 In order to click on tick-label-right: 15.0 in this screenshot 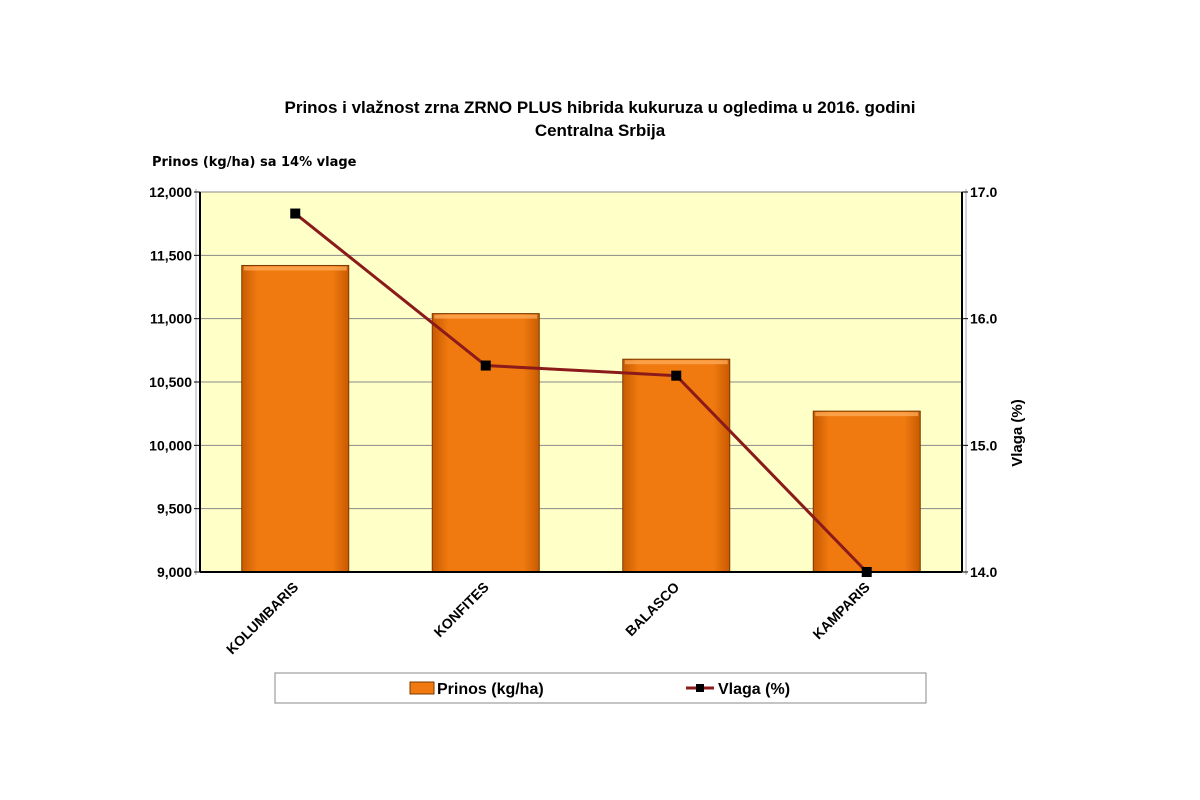, I will do `click(983, 445)`.